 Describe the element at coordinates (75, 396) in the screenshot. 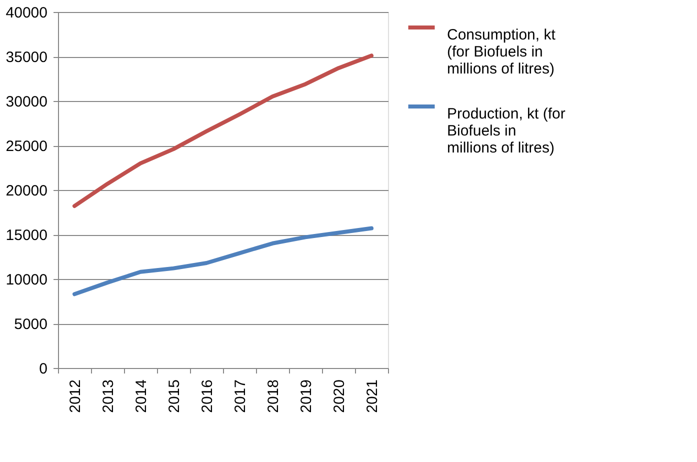

I see `x-tick-label: 2012` at that location.